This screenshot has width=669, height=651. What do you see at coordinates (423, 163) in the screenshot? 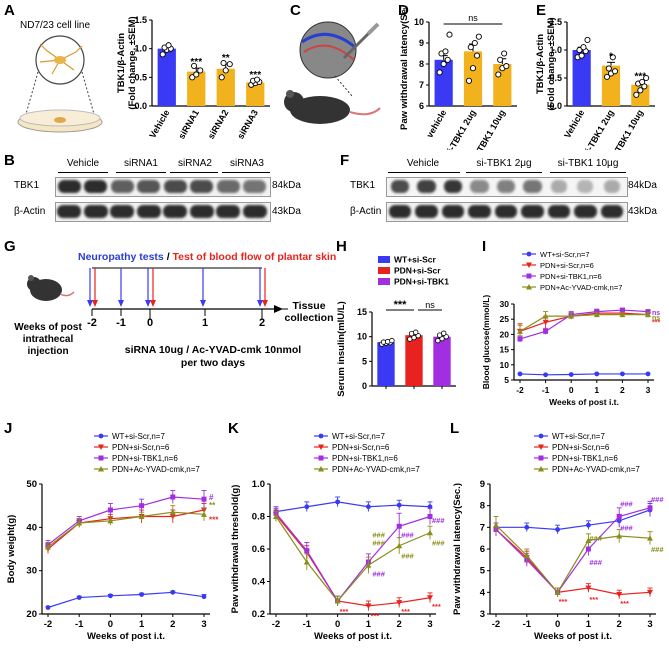
I see `blot-f-lane: Vehicle` at bounding box center [423, 163].